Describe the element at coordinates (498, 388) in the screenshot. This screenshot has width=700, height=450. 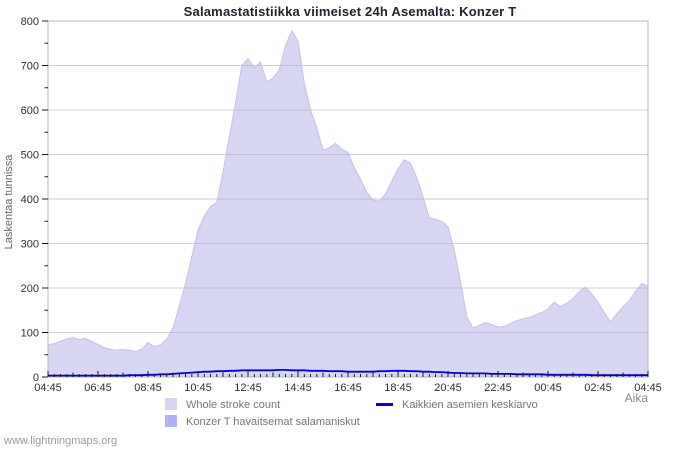
I see `x-tick-label: 22:45` at that location.